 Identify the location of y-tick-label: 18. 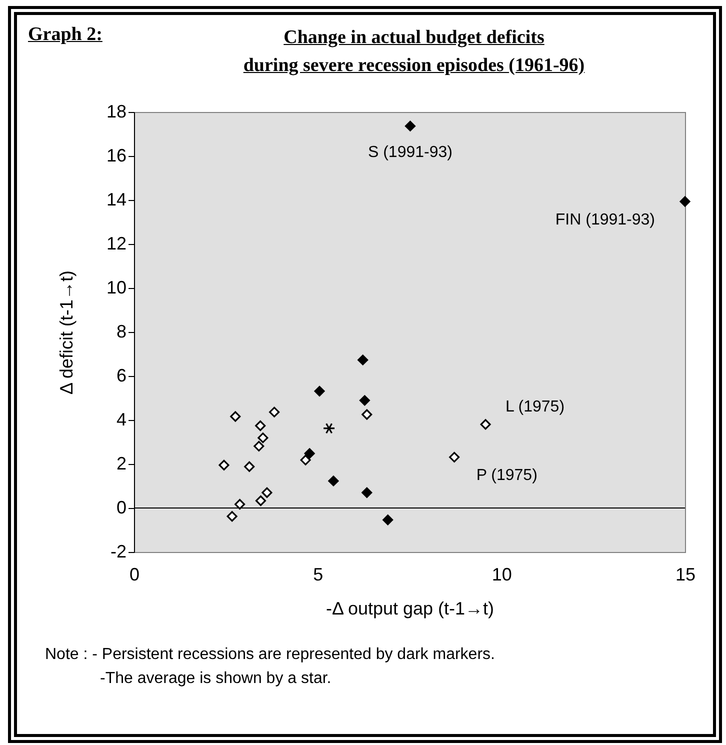
(116, 112).